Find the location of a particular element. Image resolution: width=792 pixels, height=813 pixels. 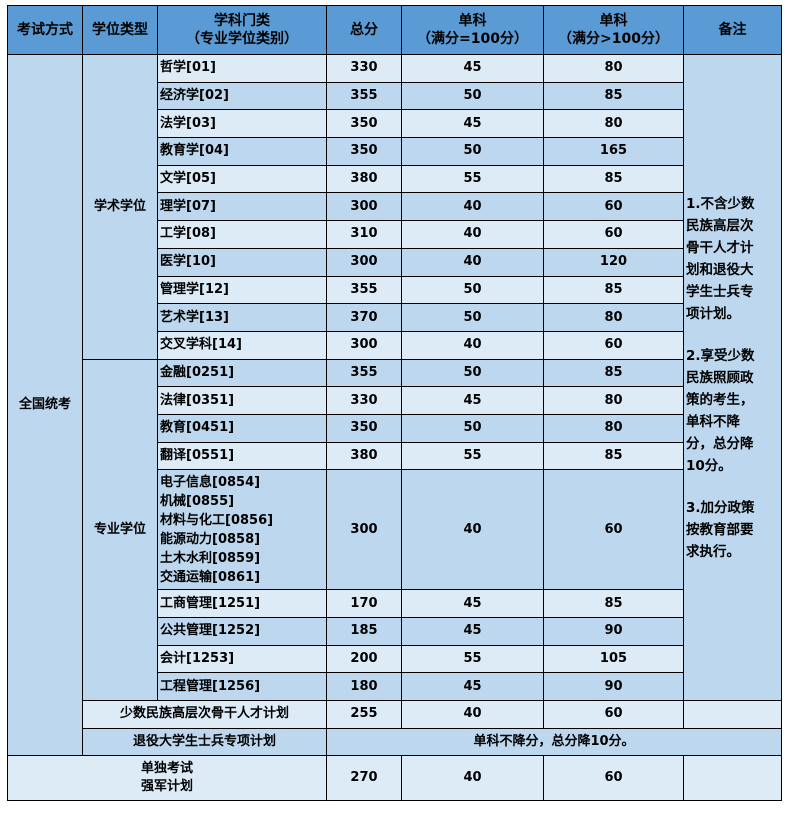

remark-line: 3.加分政策 is located at coordinates (720, 507).